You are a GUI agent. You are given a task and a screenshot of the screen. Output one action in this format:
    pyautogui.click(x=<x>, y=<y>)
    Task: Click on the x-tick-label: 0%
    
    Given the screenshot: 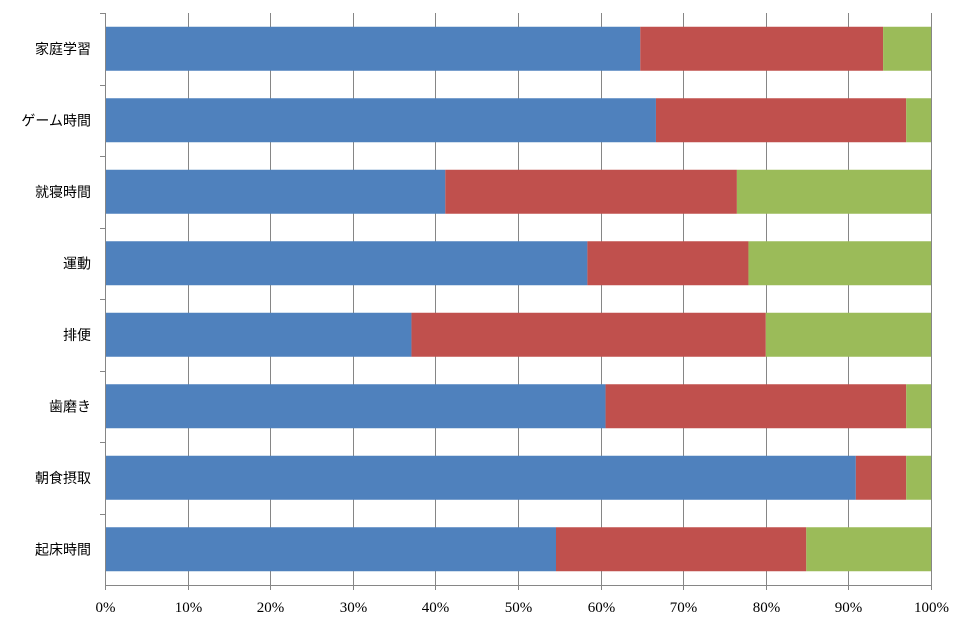 What is the action you would take?
    pyautogui.click(x=106, y=608)
    